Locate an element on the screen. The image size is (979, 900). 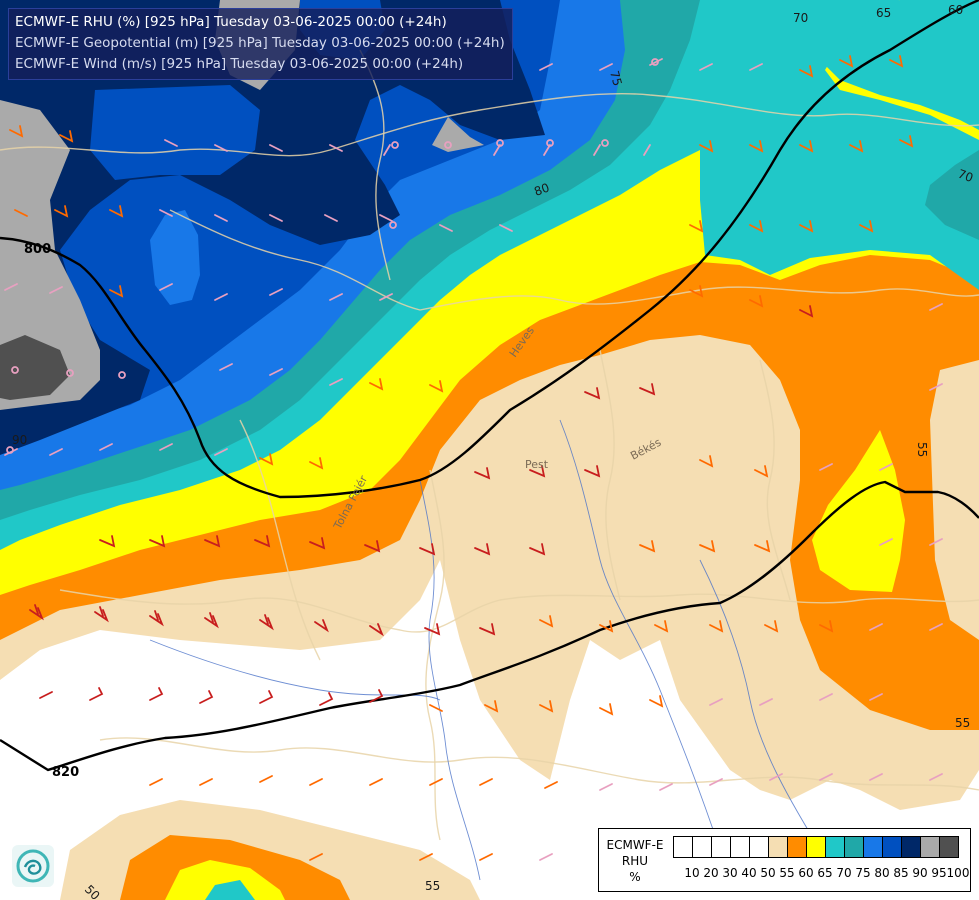
legend-tick-label: 95 is located at coordinates (939, 873).